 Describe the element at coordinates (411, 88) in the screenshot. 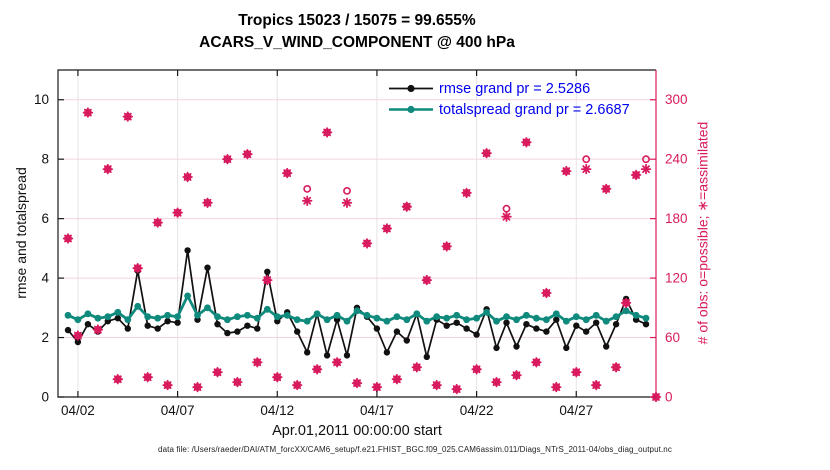

I see `rmse-legend-marker-icon` at that location.